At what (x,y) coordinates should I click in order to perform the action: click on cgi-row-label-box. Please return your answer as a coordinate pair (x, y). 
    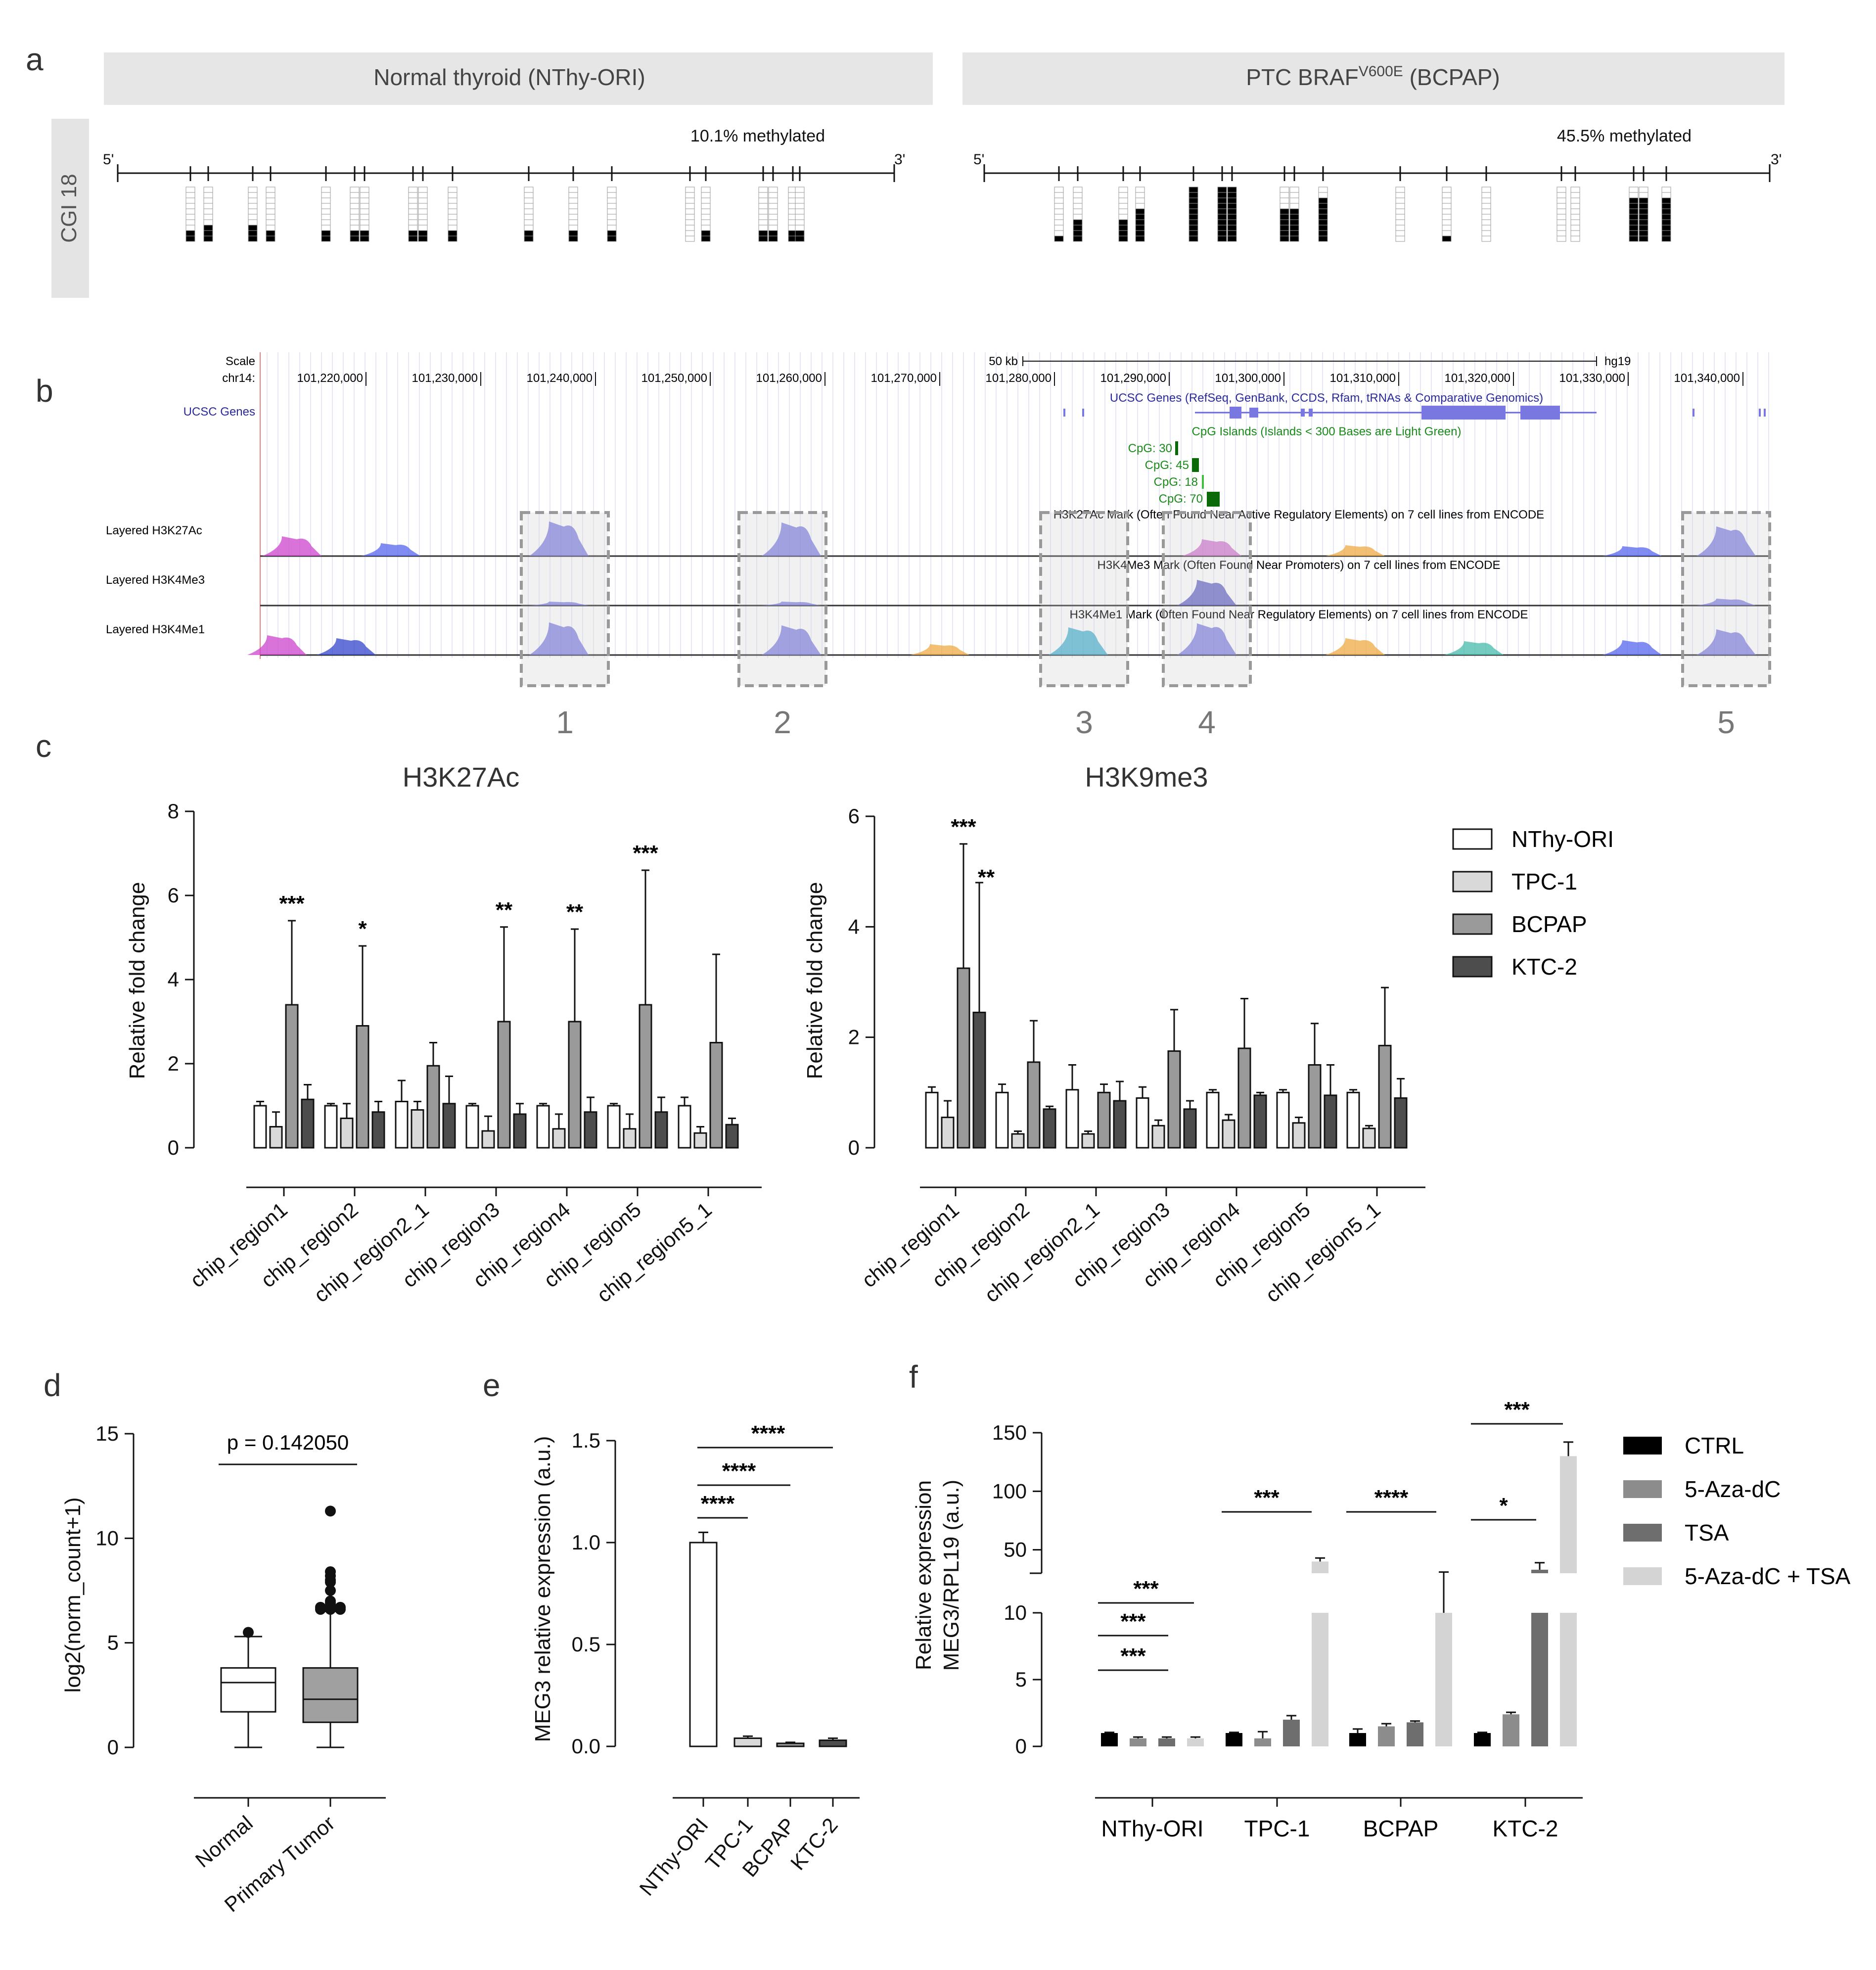
    Looking at the image, I should click on (70, 208).